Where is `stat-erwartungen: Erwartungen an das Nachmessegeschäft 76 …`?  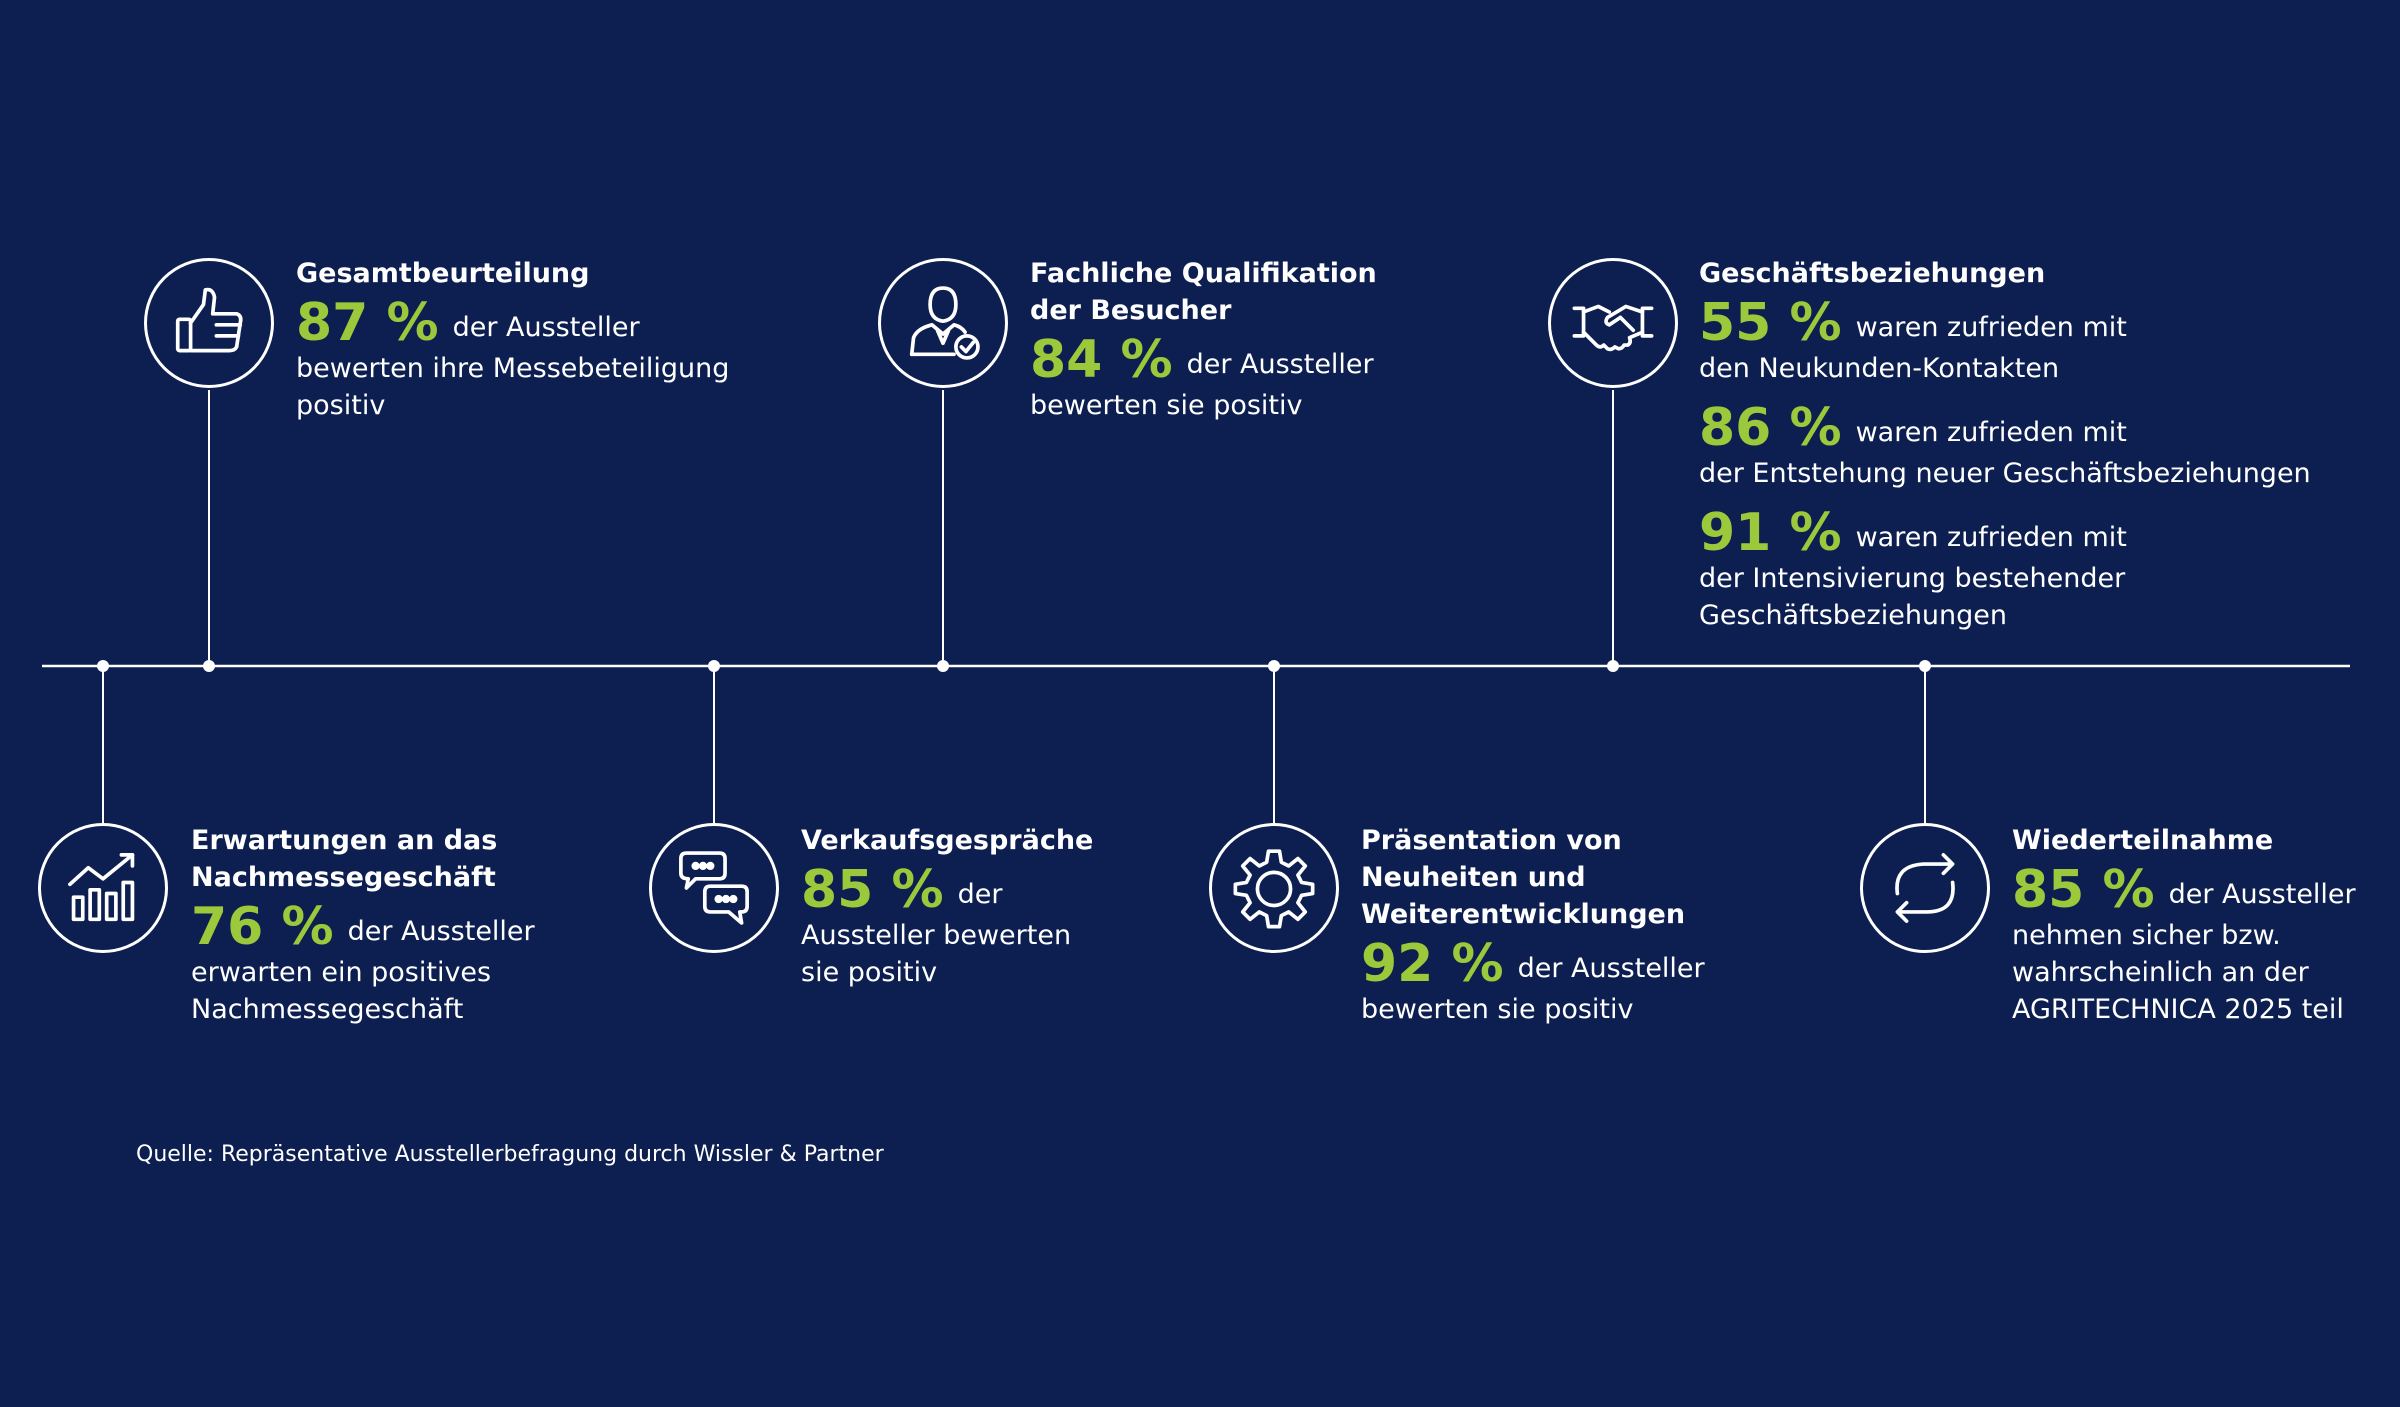
stat-erwartungen: Erwartungen an das Nachmessegeschäft 76 … is located at coordinates (363, 925).